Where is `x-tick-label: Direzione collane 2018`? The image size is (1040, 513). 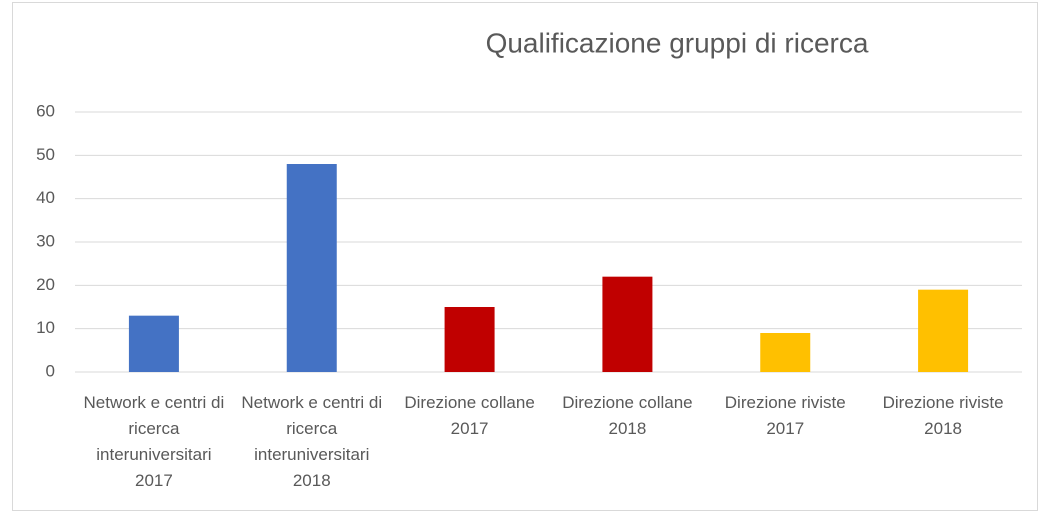
x-tick-label: Direzione collane 2018 is located at coordinates (627, 415).